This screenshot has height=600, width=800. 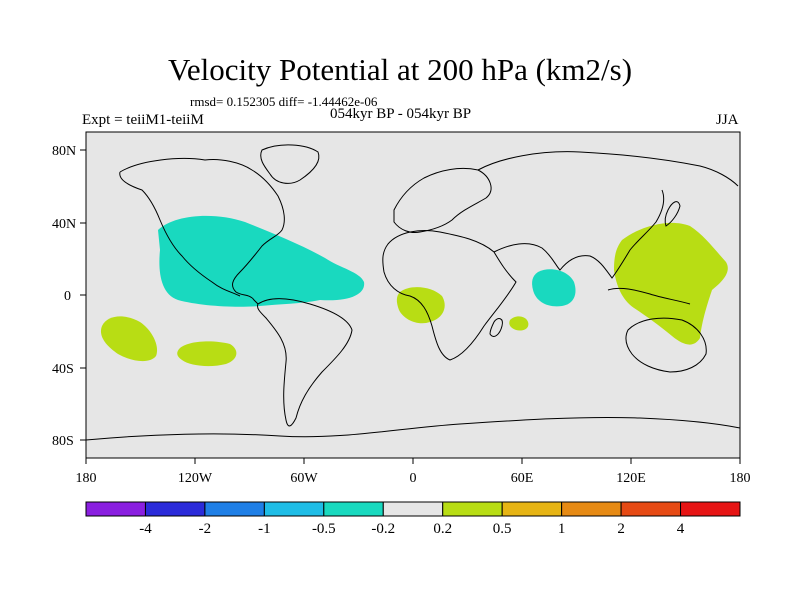 What do you see at coordinates (413, 519) in the screenshot?
I see `colorbar: -4 -2 -1 -0.5 -0.2 0.2 0.5 1 2 4` at bounding box center [413, 519].